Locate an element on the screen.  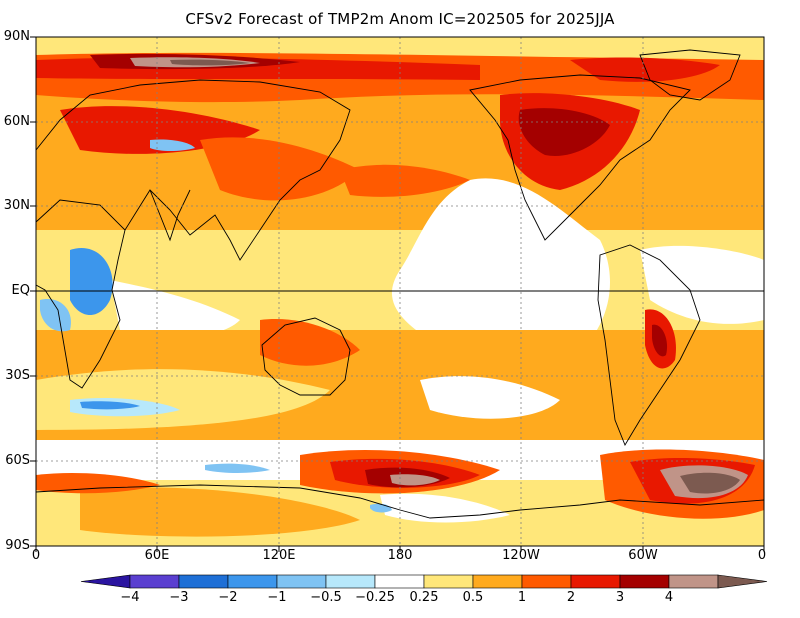
lon-label-60e: 60E is located at coordinates (157, 555).